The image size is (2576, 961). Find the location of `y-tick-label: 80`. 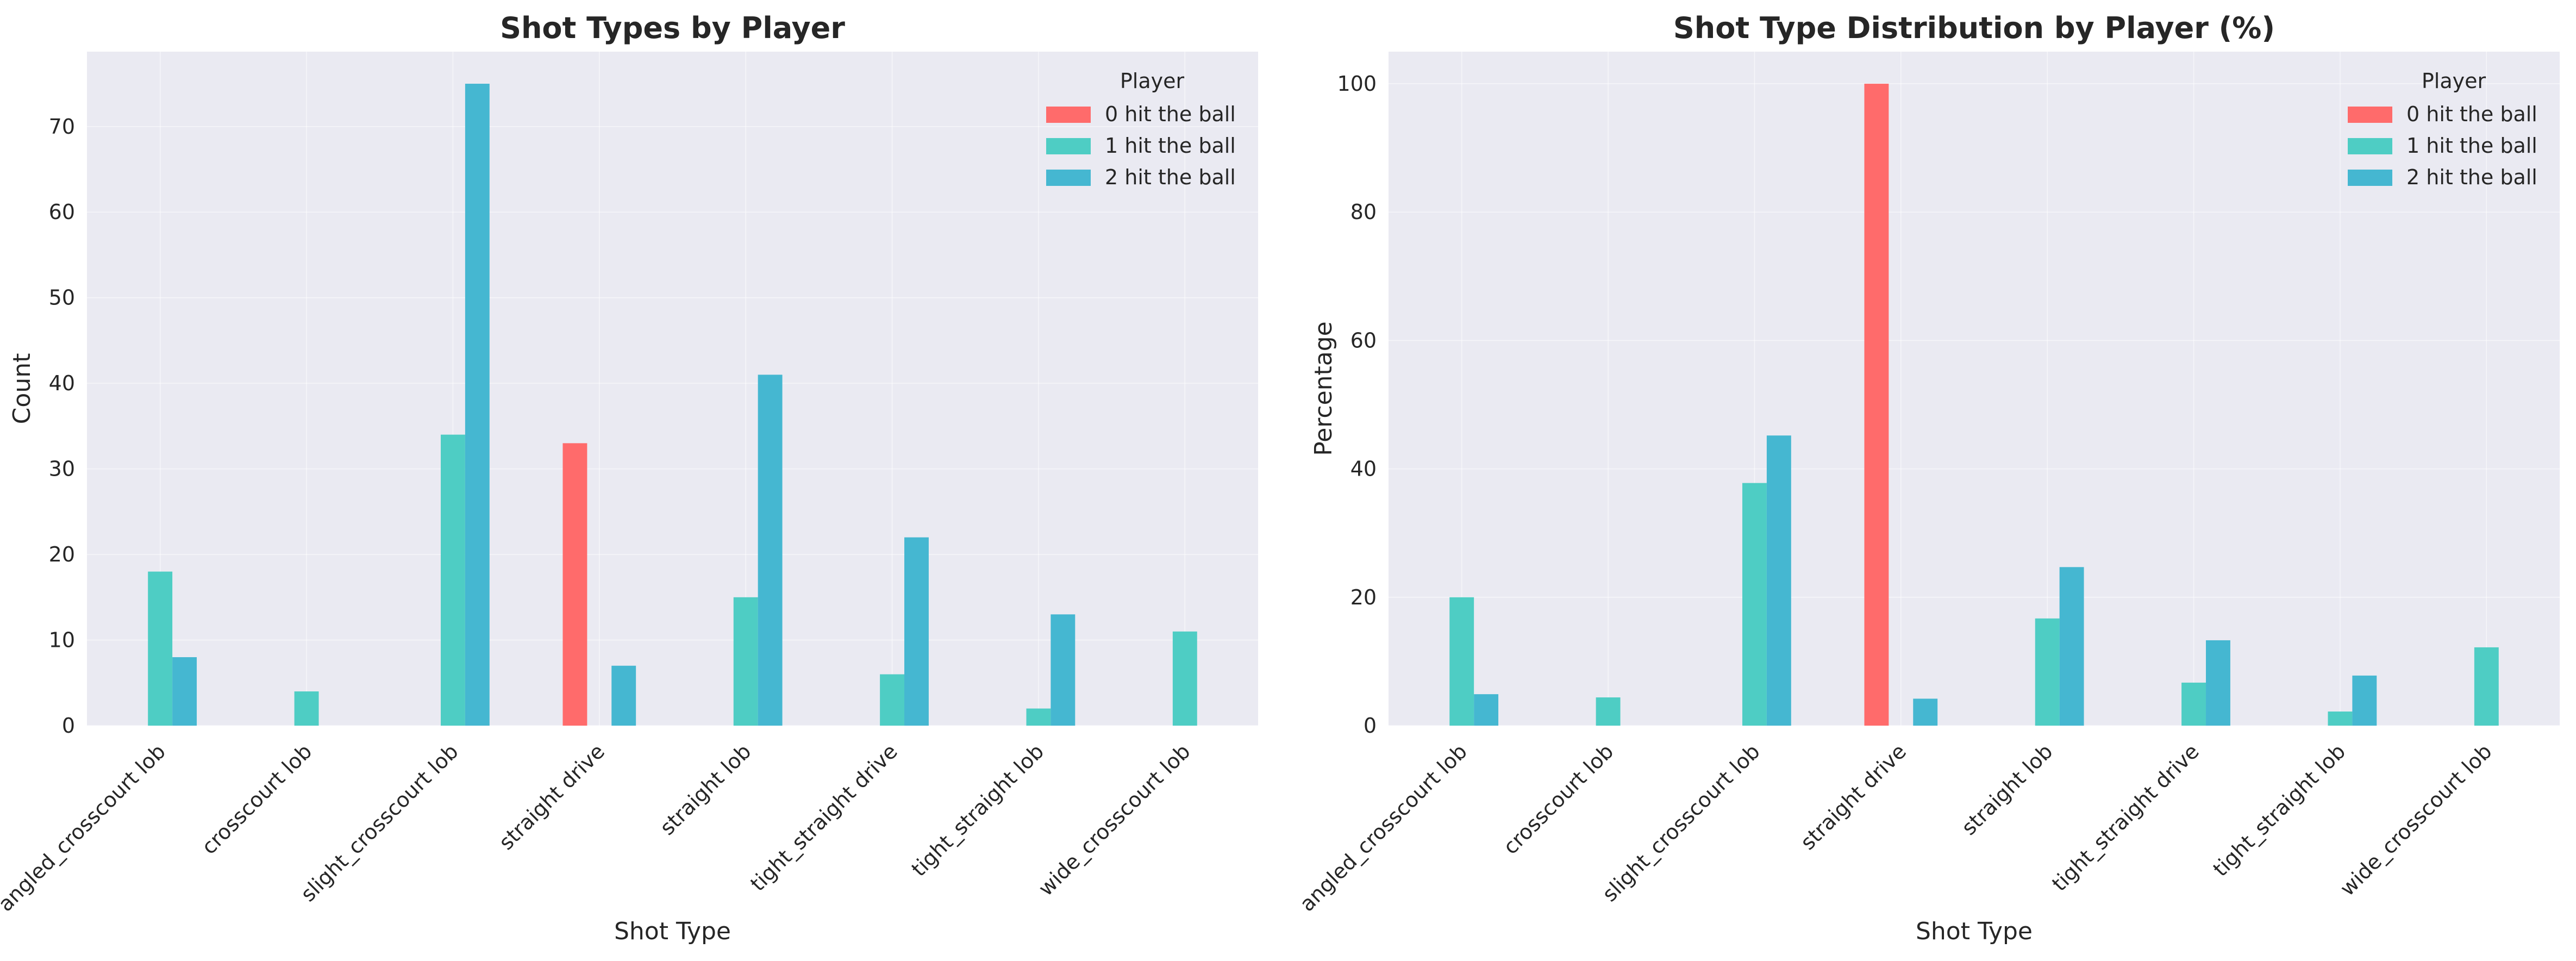

y-tick-label: 80 is located at coordinates (1363, 212).